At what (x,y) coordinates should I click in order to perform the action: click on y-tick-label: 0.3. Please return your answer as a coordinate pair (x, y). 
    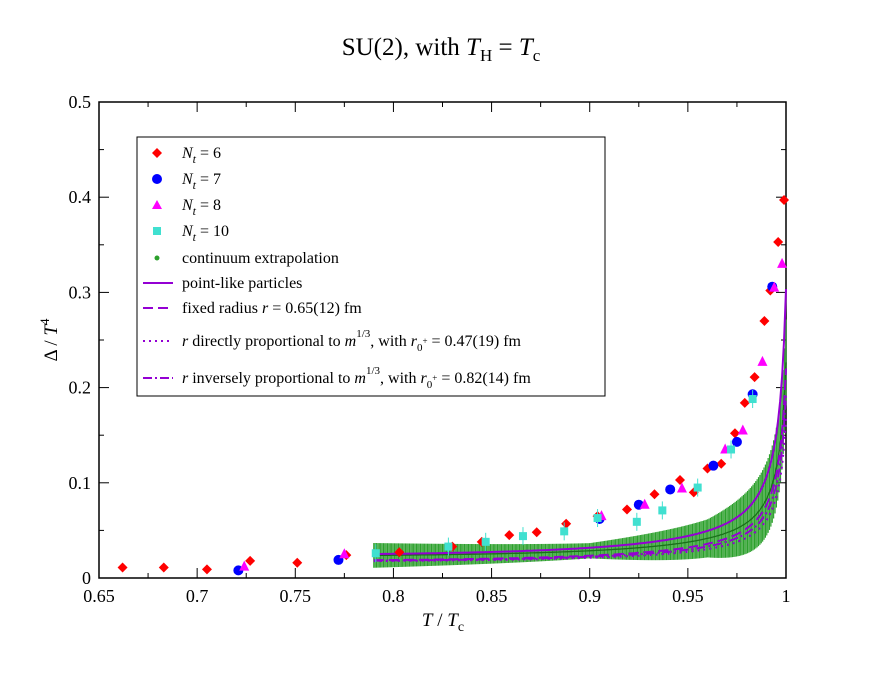
    Looking at the image, I should click on (80, 292).